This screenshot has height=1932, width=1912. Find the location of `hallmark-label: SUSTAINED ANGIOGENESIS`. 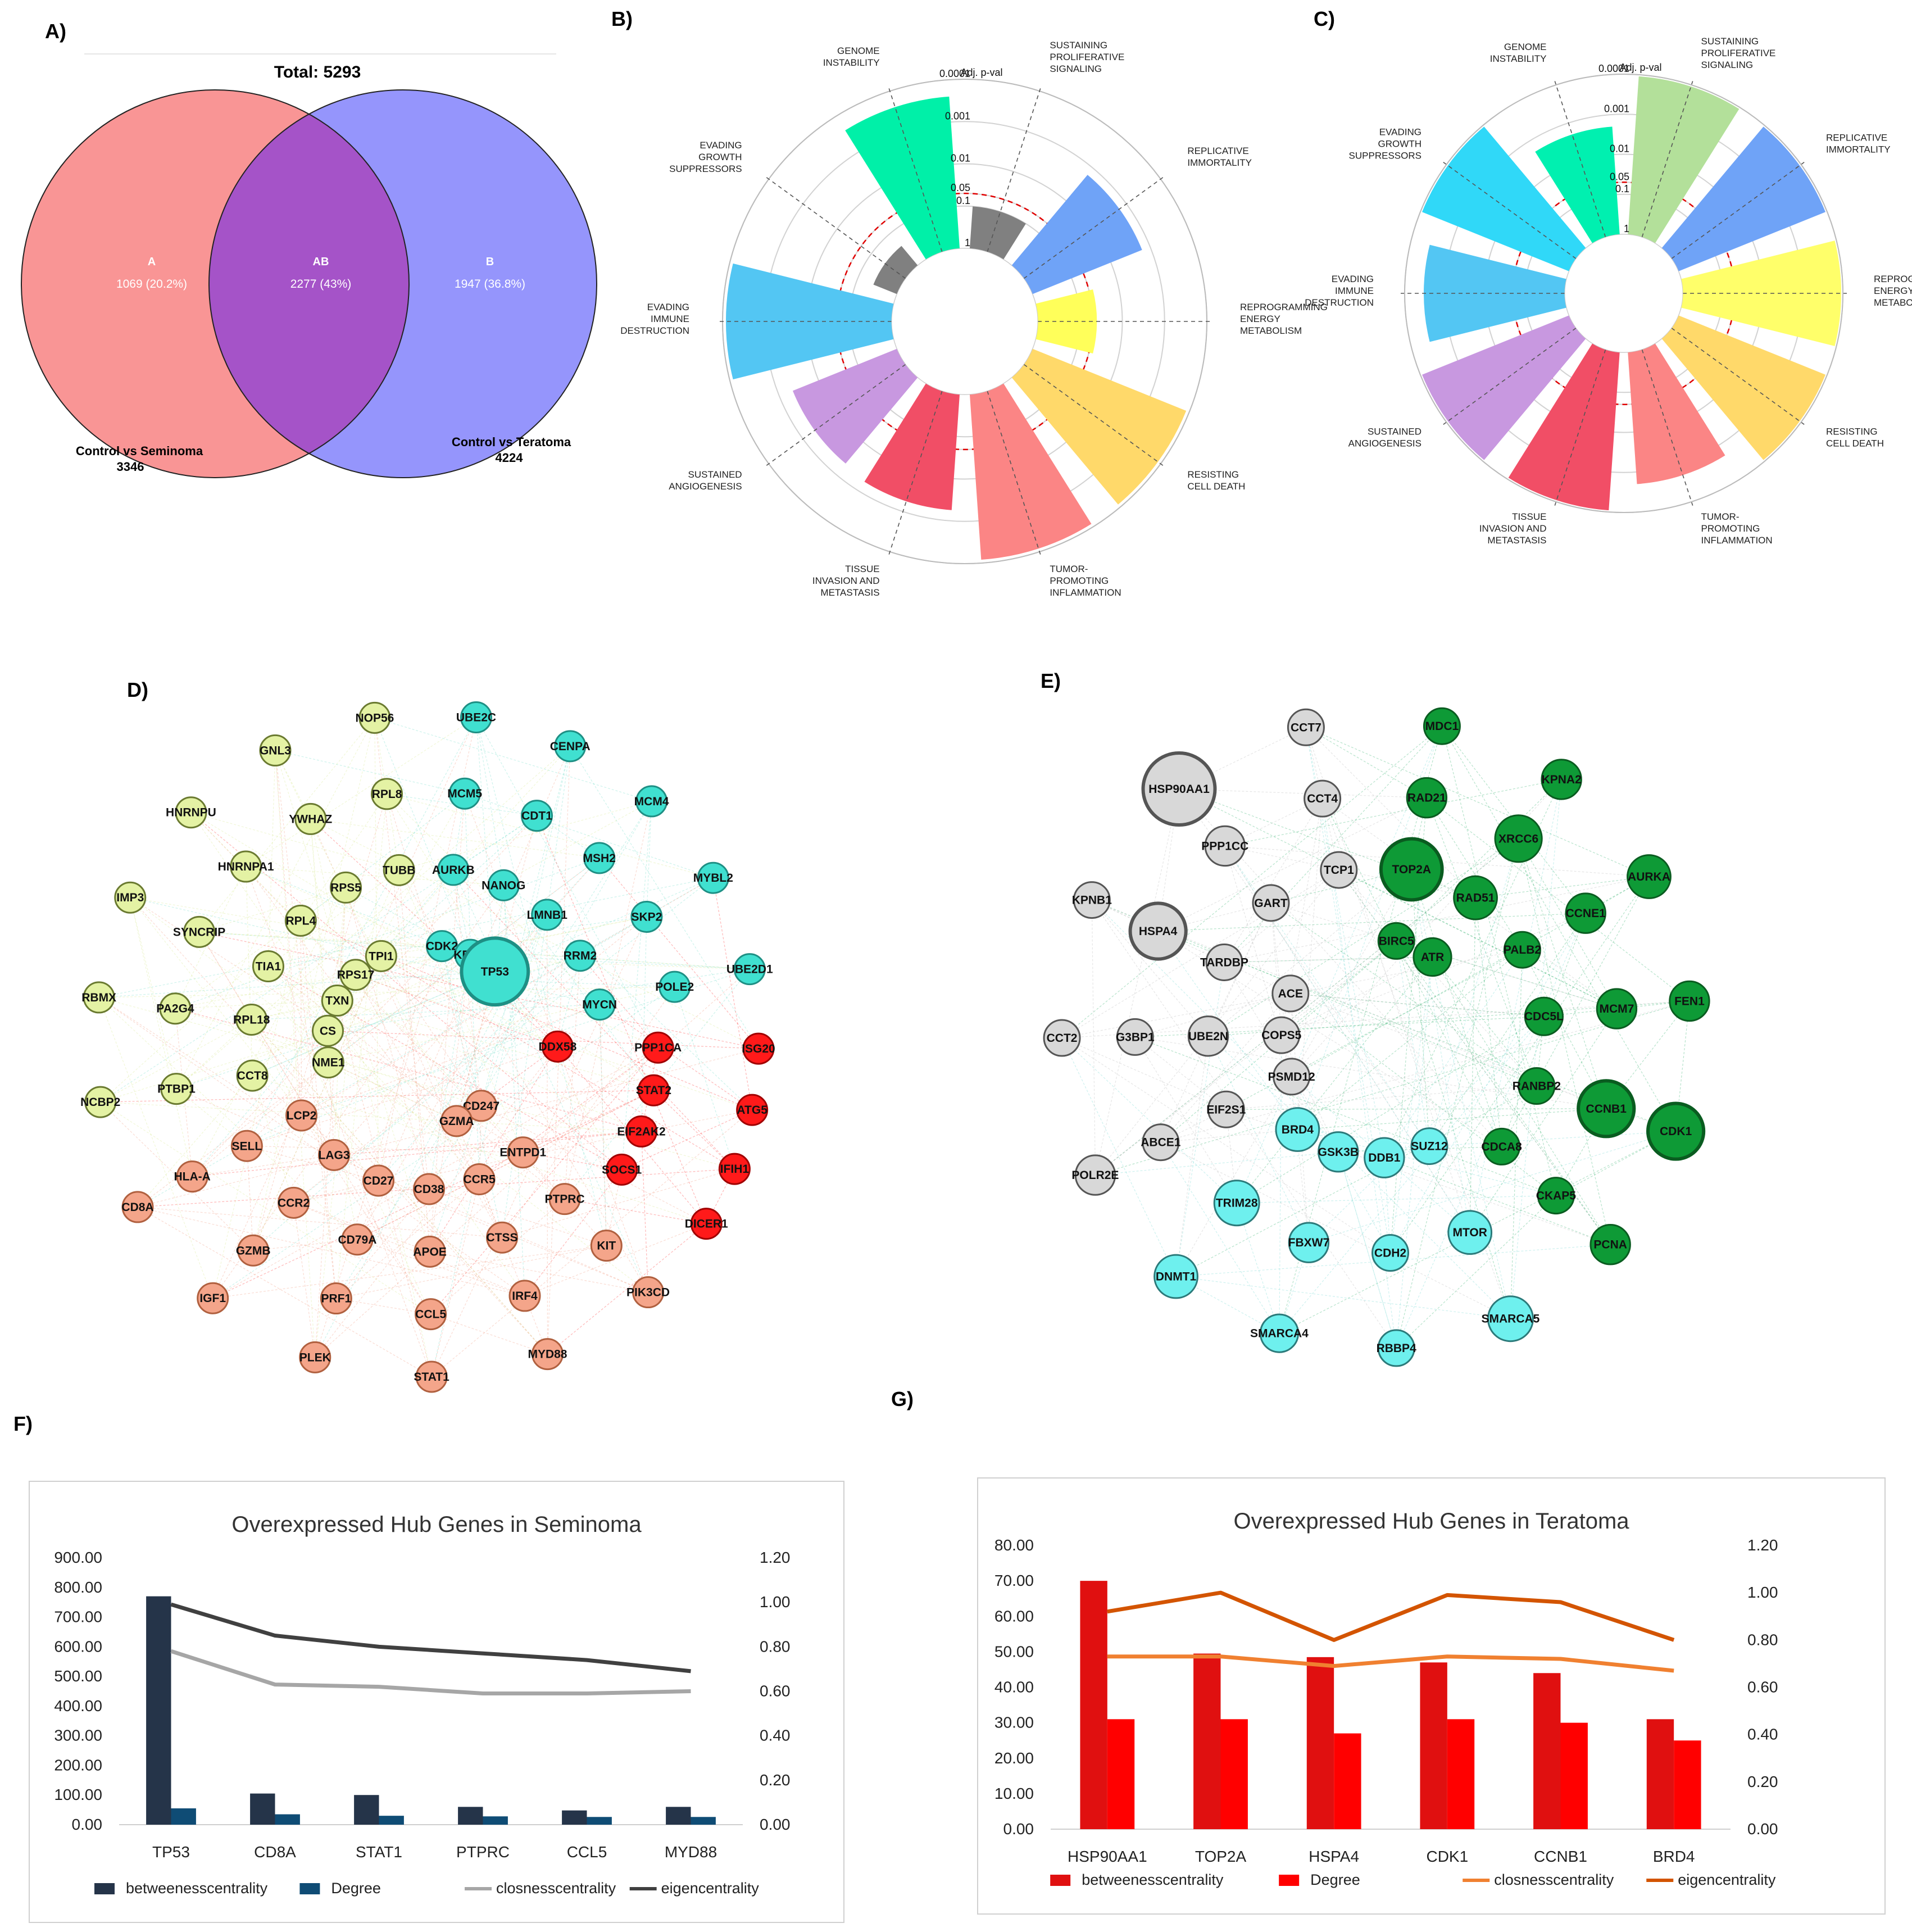

hallmark-label: SUSTAINED ANGIOGENESIS is located at coordinates (705, 480).